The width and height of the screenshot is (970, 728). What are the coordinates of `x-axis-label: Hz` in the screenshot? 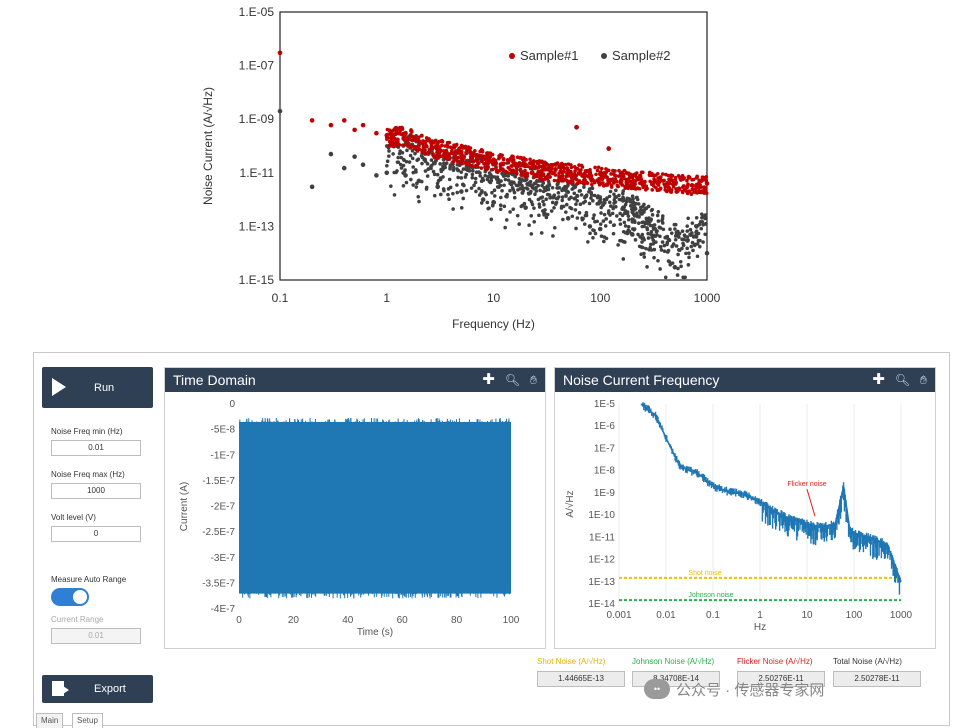 It's located at (760, 627).